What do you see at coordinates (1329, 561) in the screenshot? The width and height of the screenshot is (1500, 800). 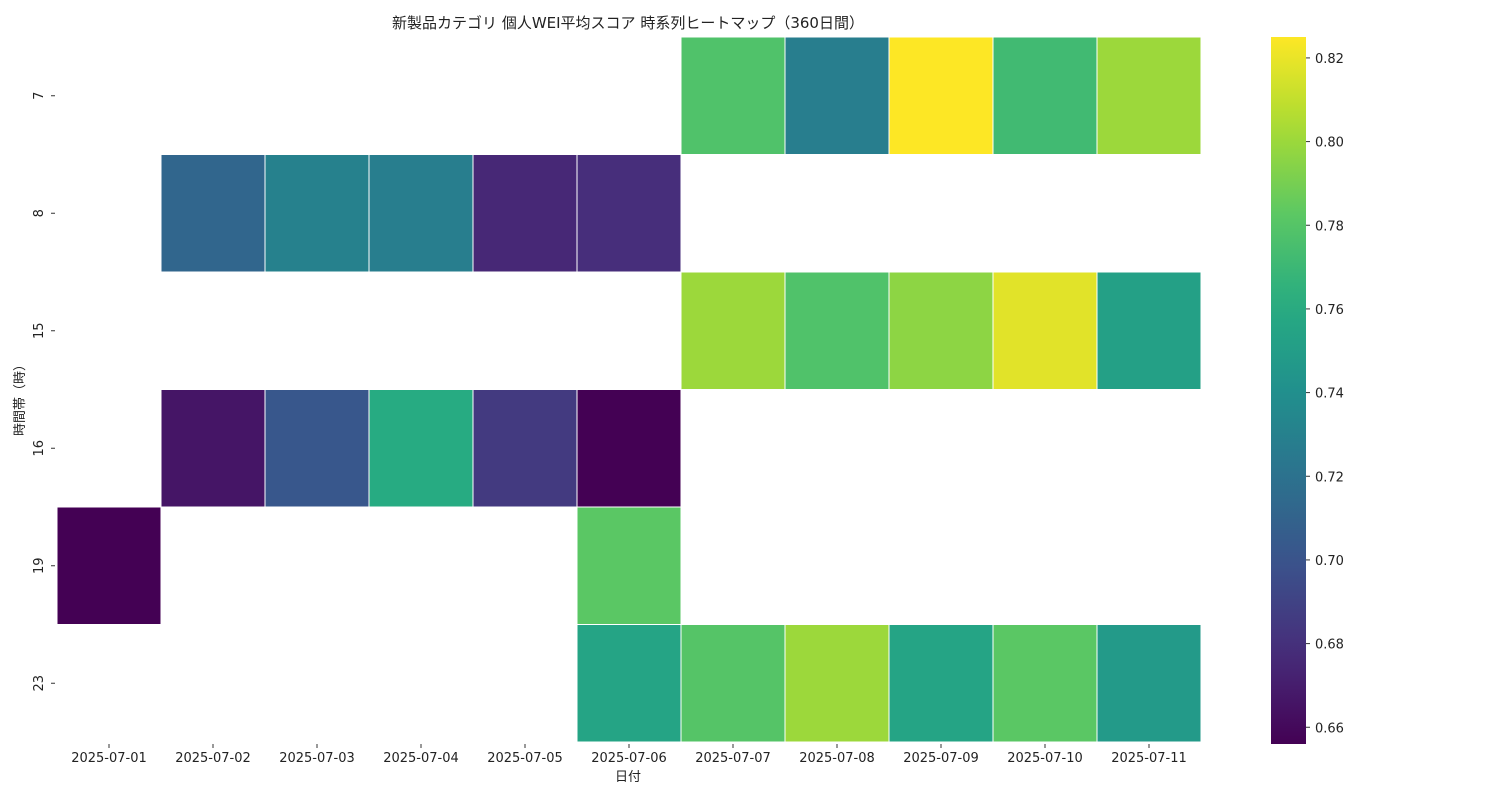 I see `colorbar-tick-label: 0.70` at bounding box center [1329, 561].